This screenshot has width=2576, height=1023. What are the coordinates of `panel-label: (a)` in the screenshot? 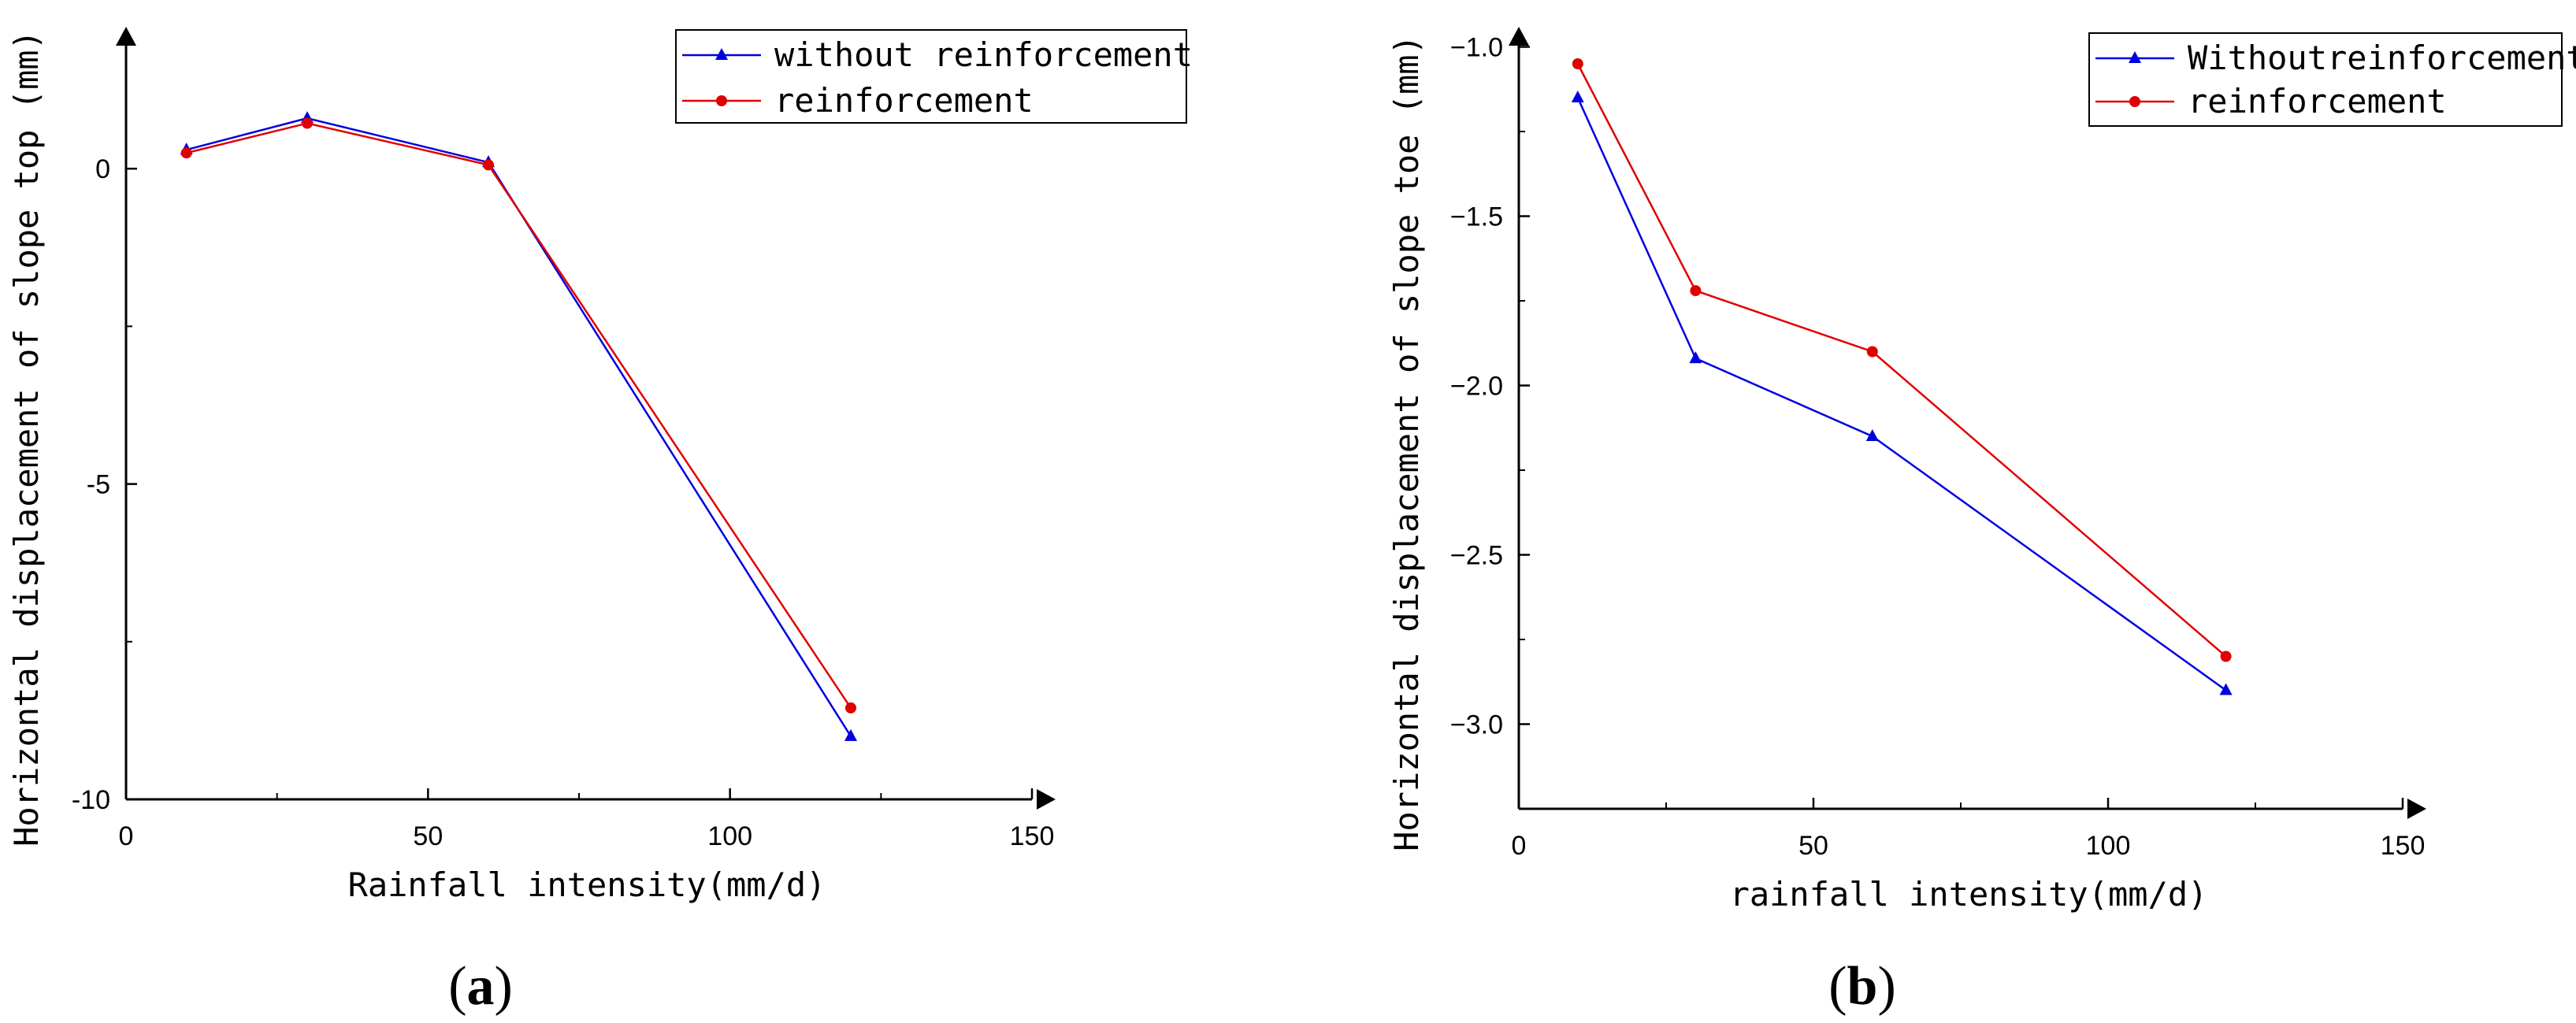 It's located at (480, 987).